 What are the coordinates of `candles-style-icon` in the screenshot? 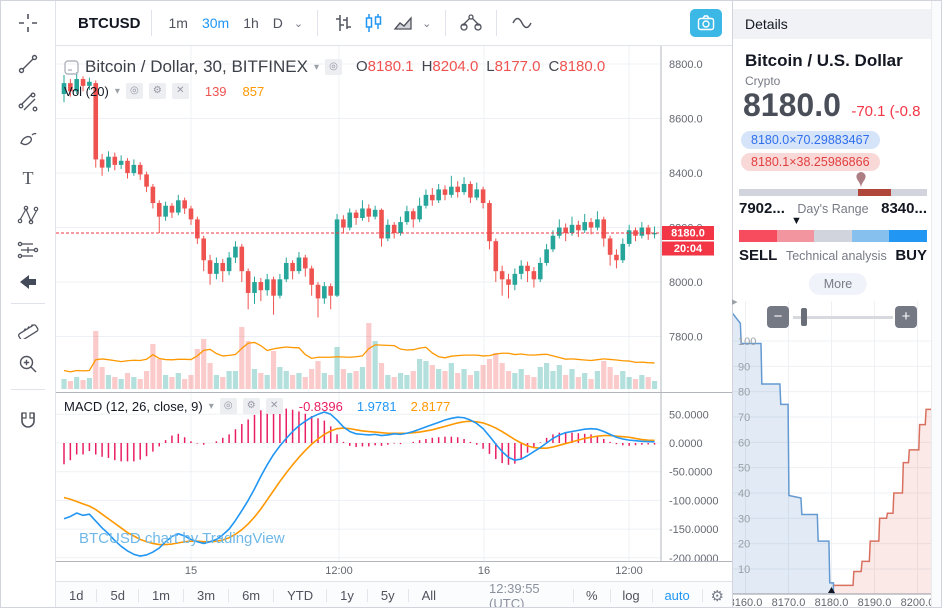 It's located at (373, 23).